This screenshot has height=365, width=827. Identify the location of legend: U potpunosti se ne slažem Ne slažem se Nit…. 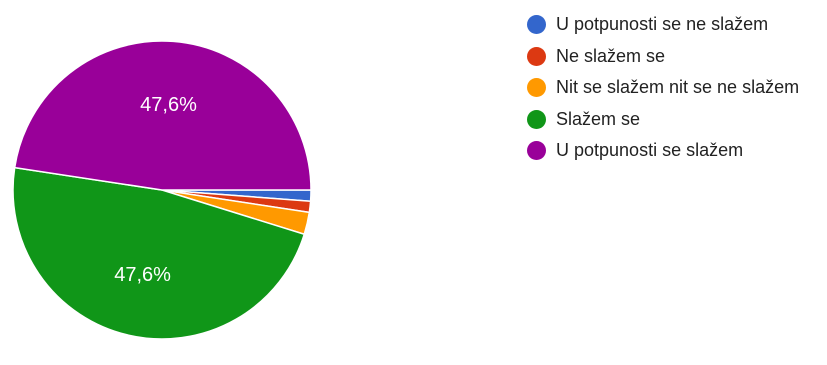
(663, 88).